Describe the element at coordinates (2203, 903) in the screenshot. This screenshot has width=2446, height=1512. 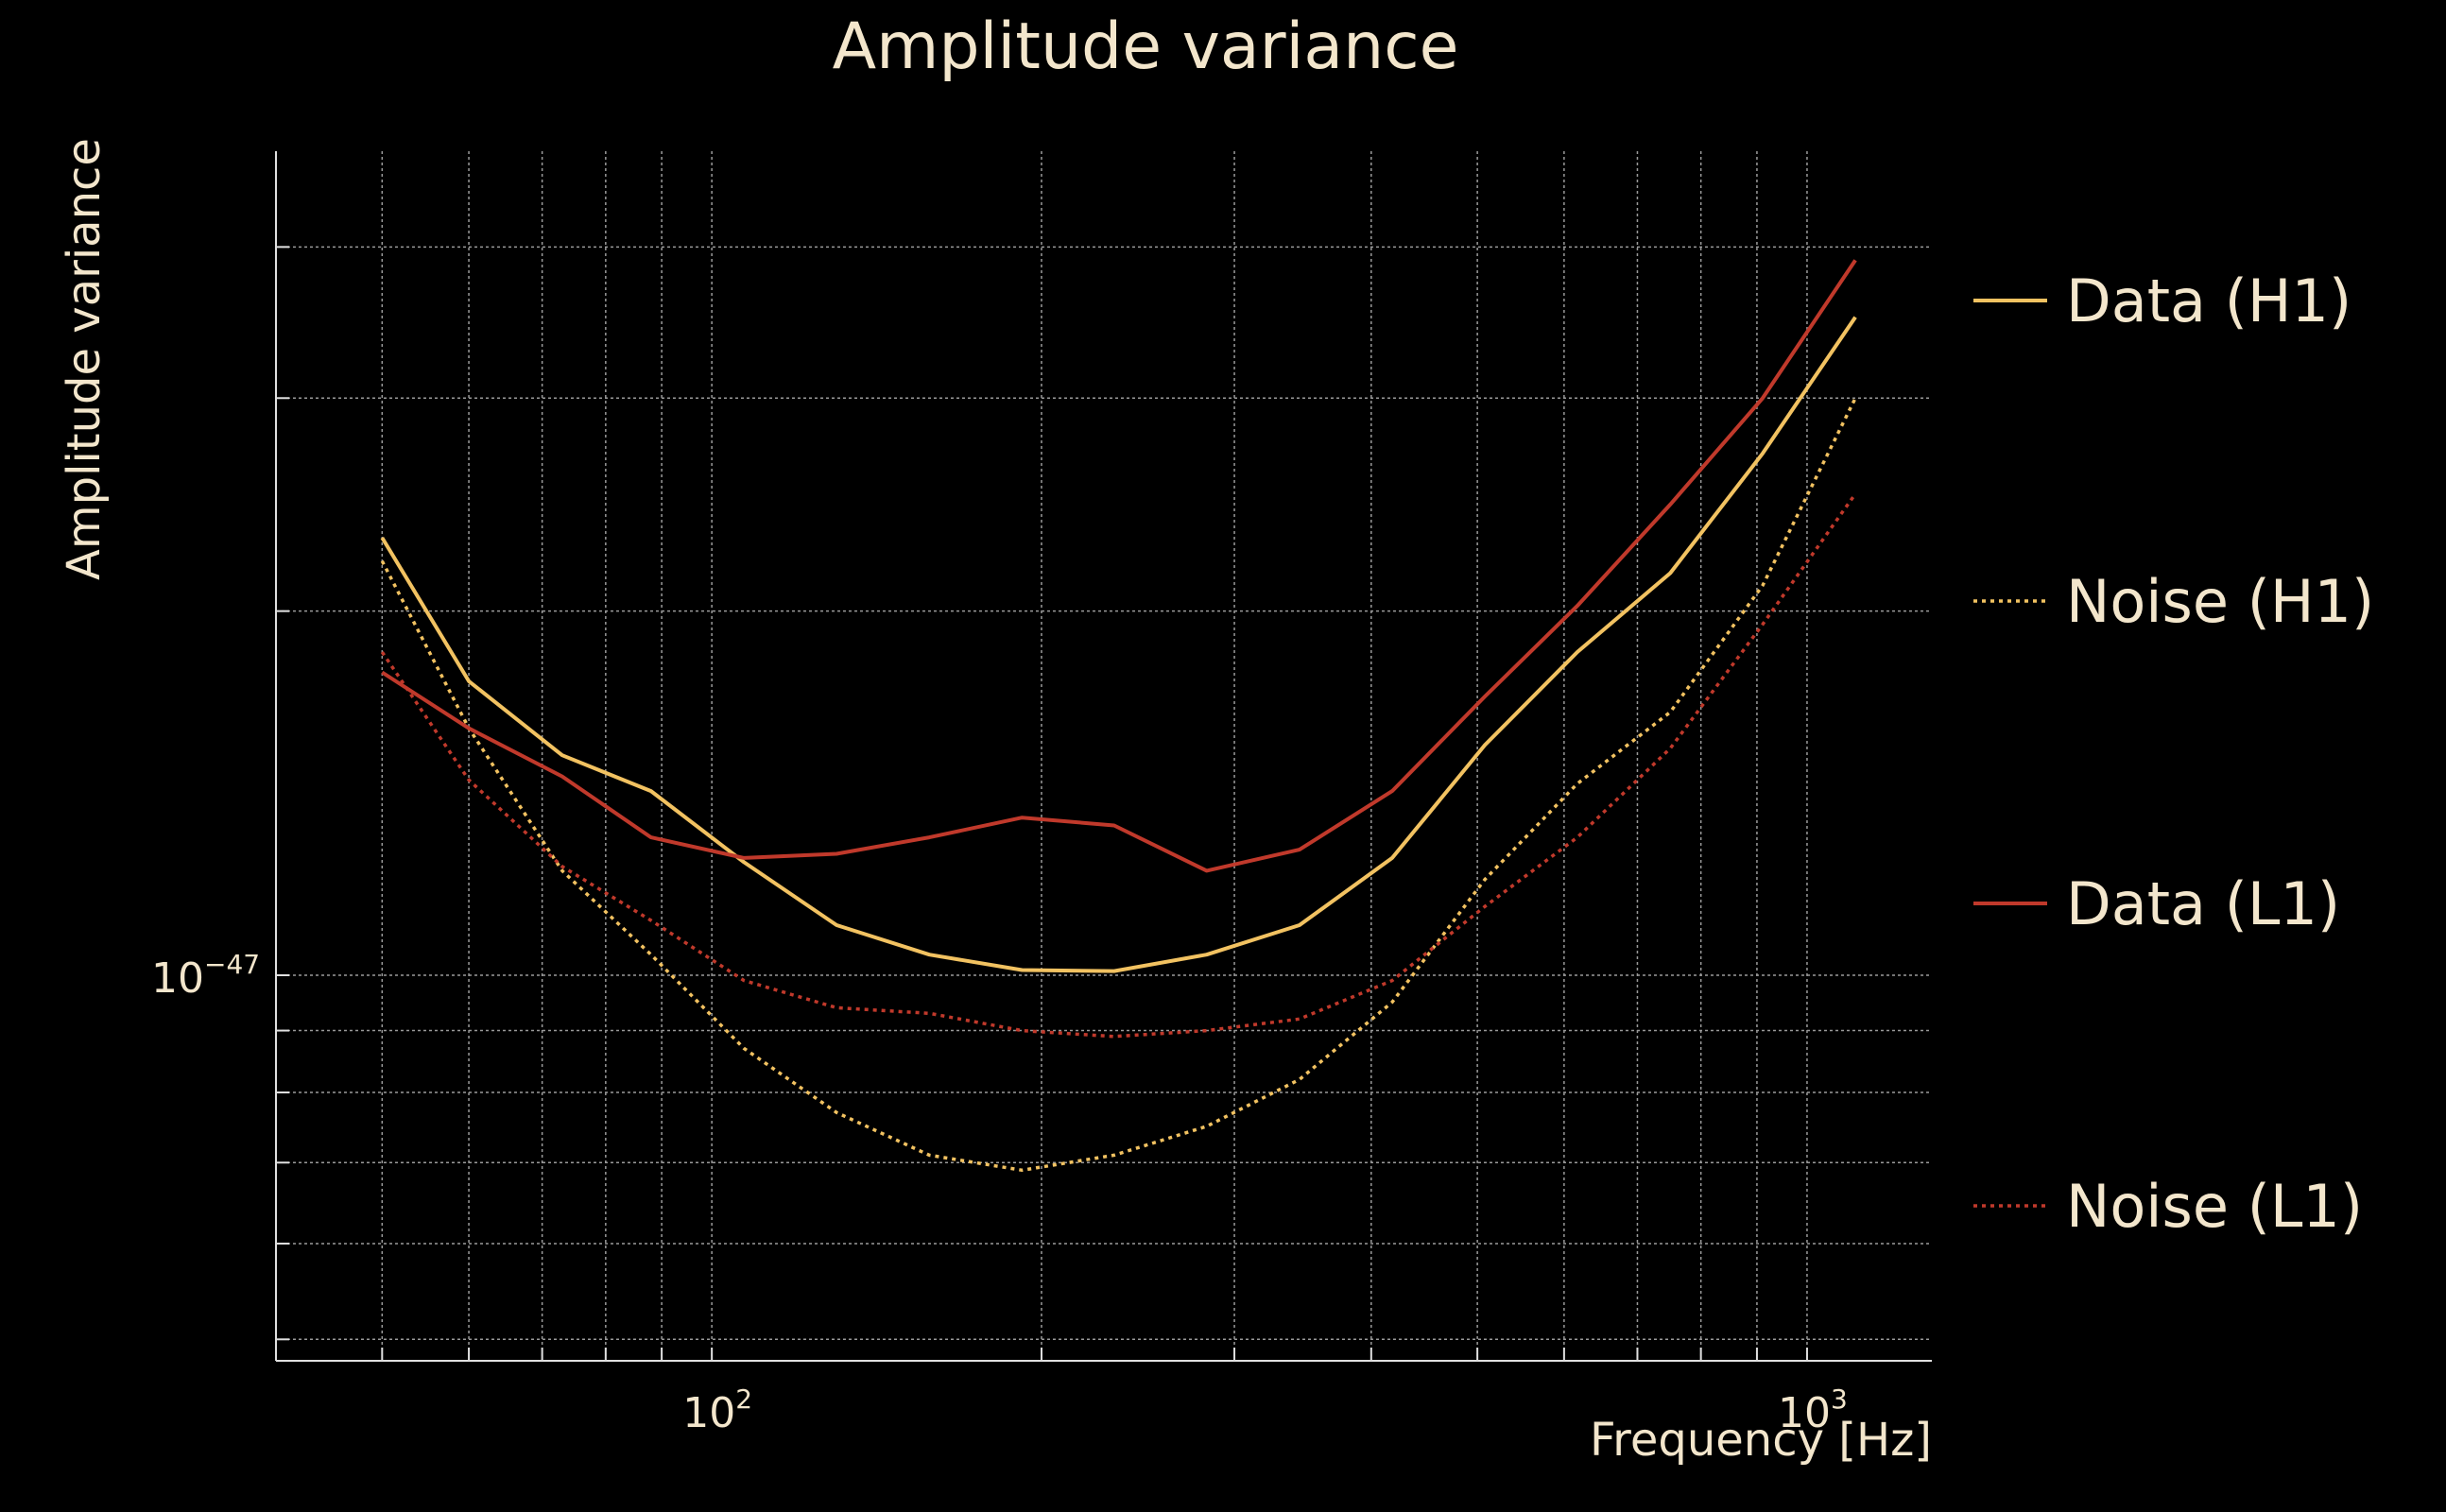
I see `legend-label-data-l1: Data (L1)` at that location.